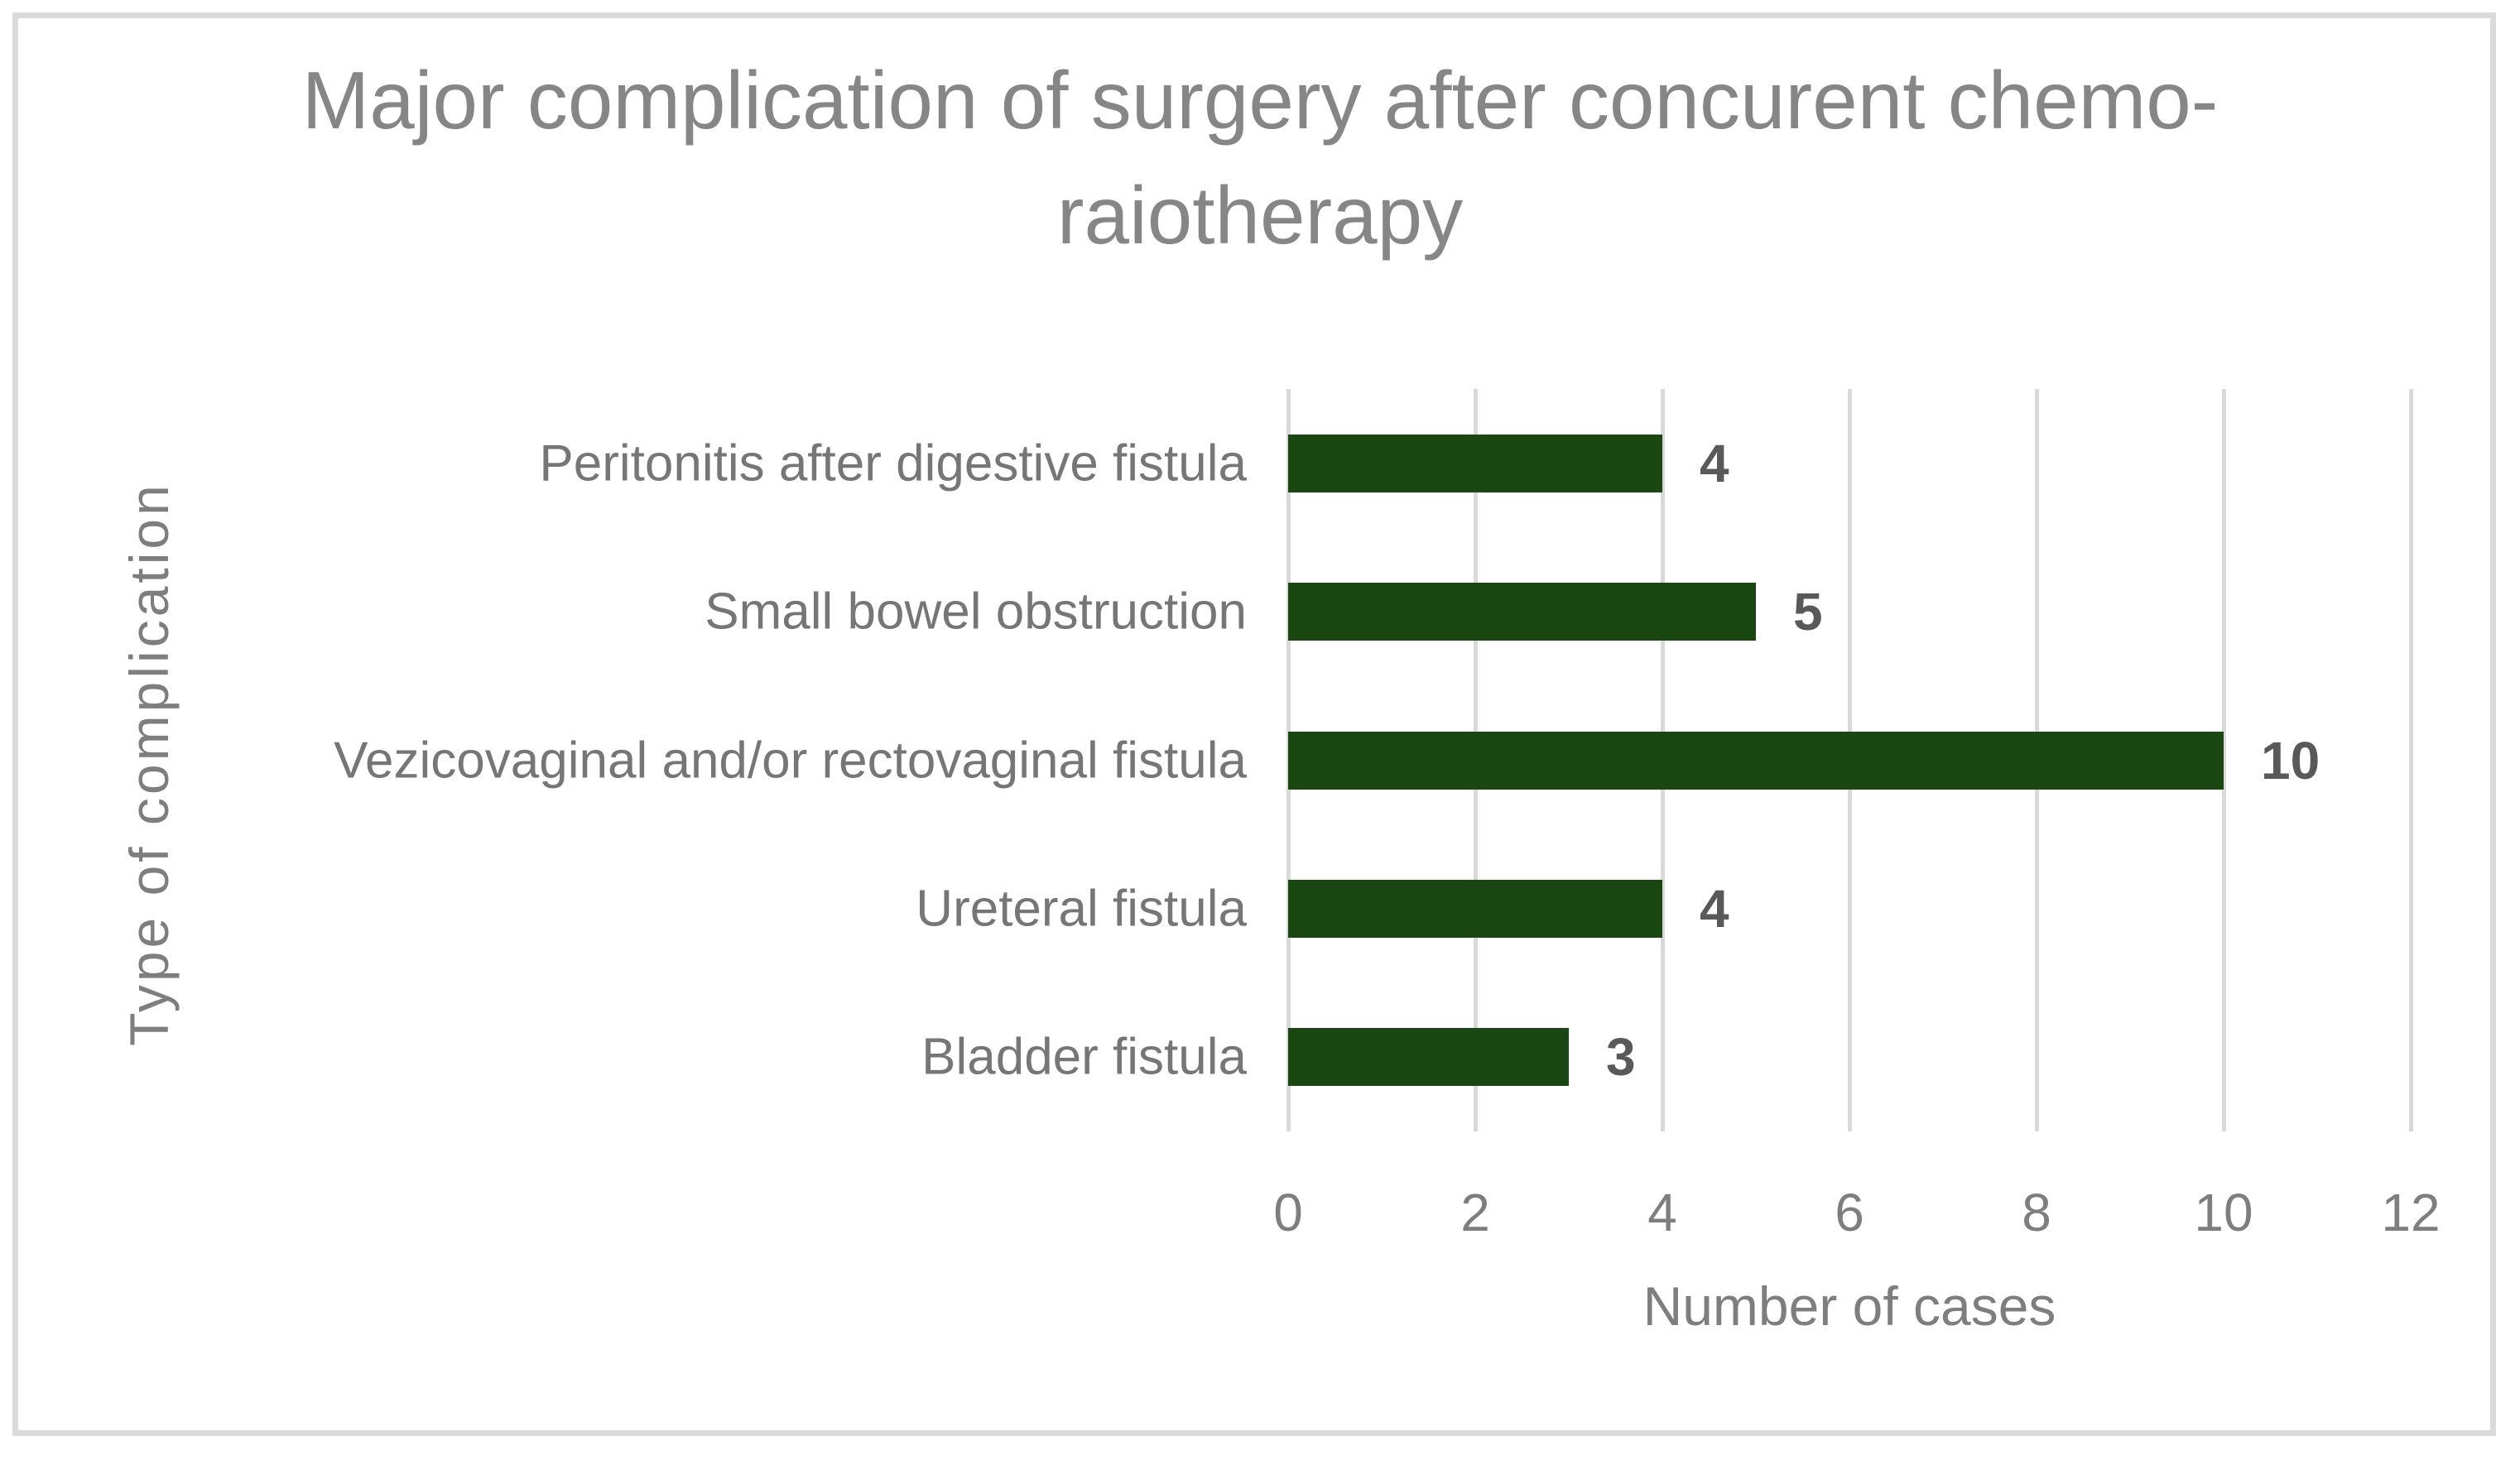 The image size is (2520, 1460). What do you see at coordinates (1475, 1212) in the screenshot?
I see `x-tick-label-2: 2` at bounding box center [1475, 1212].